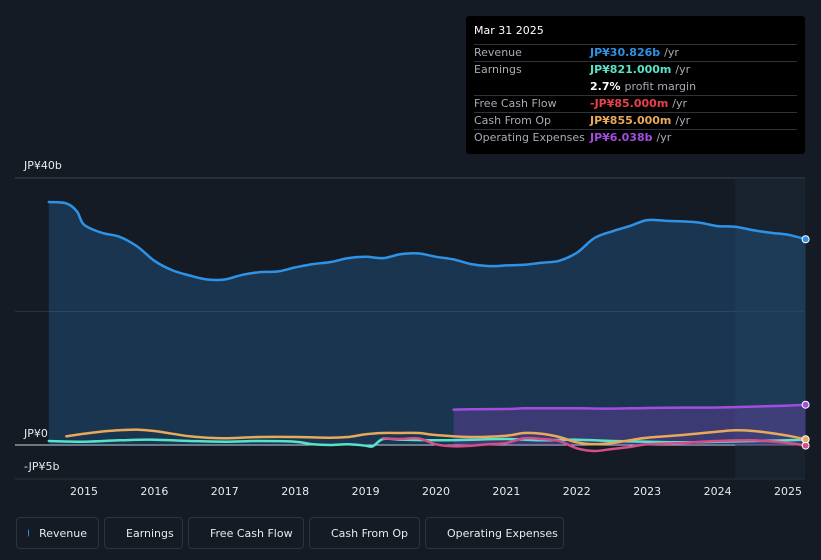  What do you see at coordinates (502, 533) in the screenshot?
I see `legend-label: Operating Expenses` at bounding box center [502, 533].